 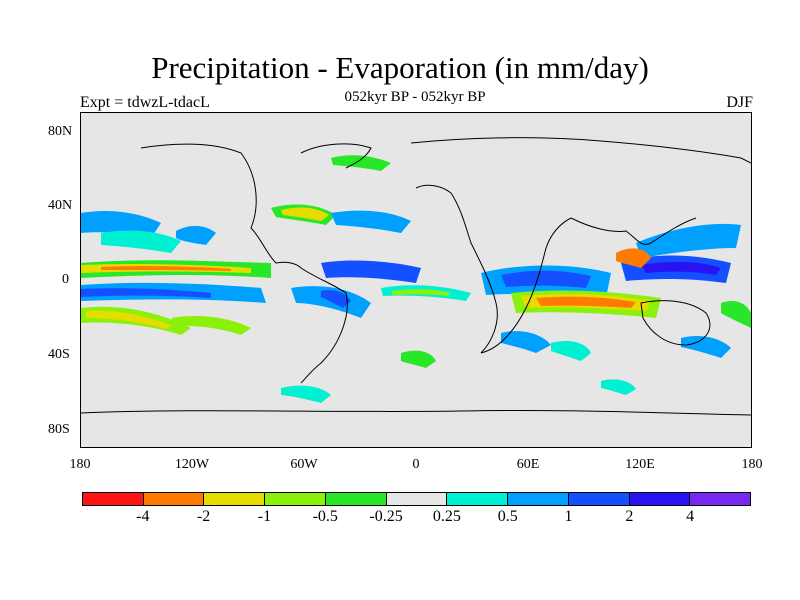 What do you see at coordinates (60, 205) in the screenshot?
I see `lat-tick-label: 40N` at bounding box center [60, 205].